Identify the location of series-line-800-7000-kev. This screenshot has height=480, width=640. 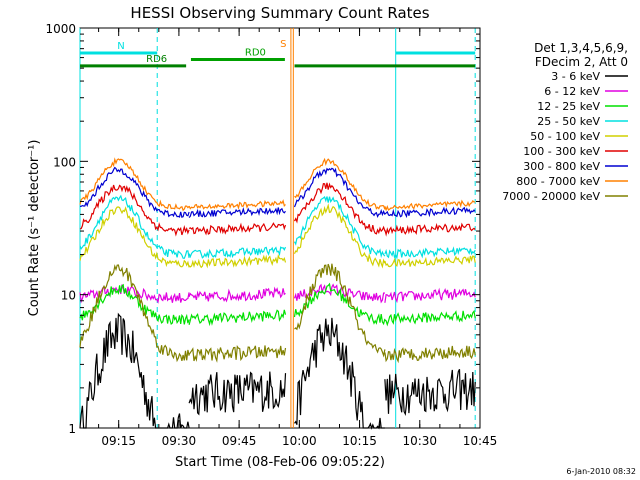
(277, 184).